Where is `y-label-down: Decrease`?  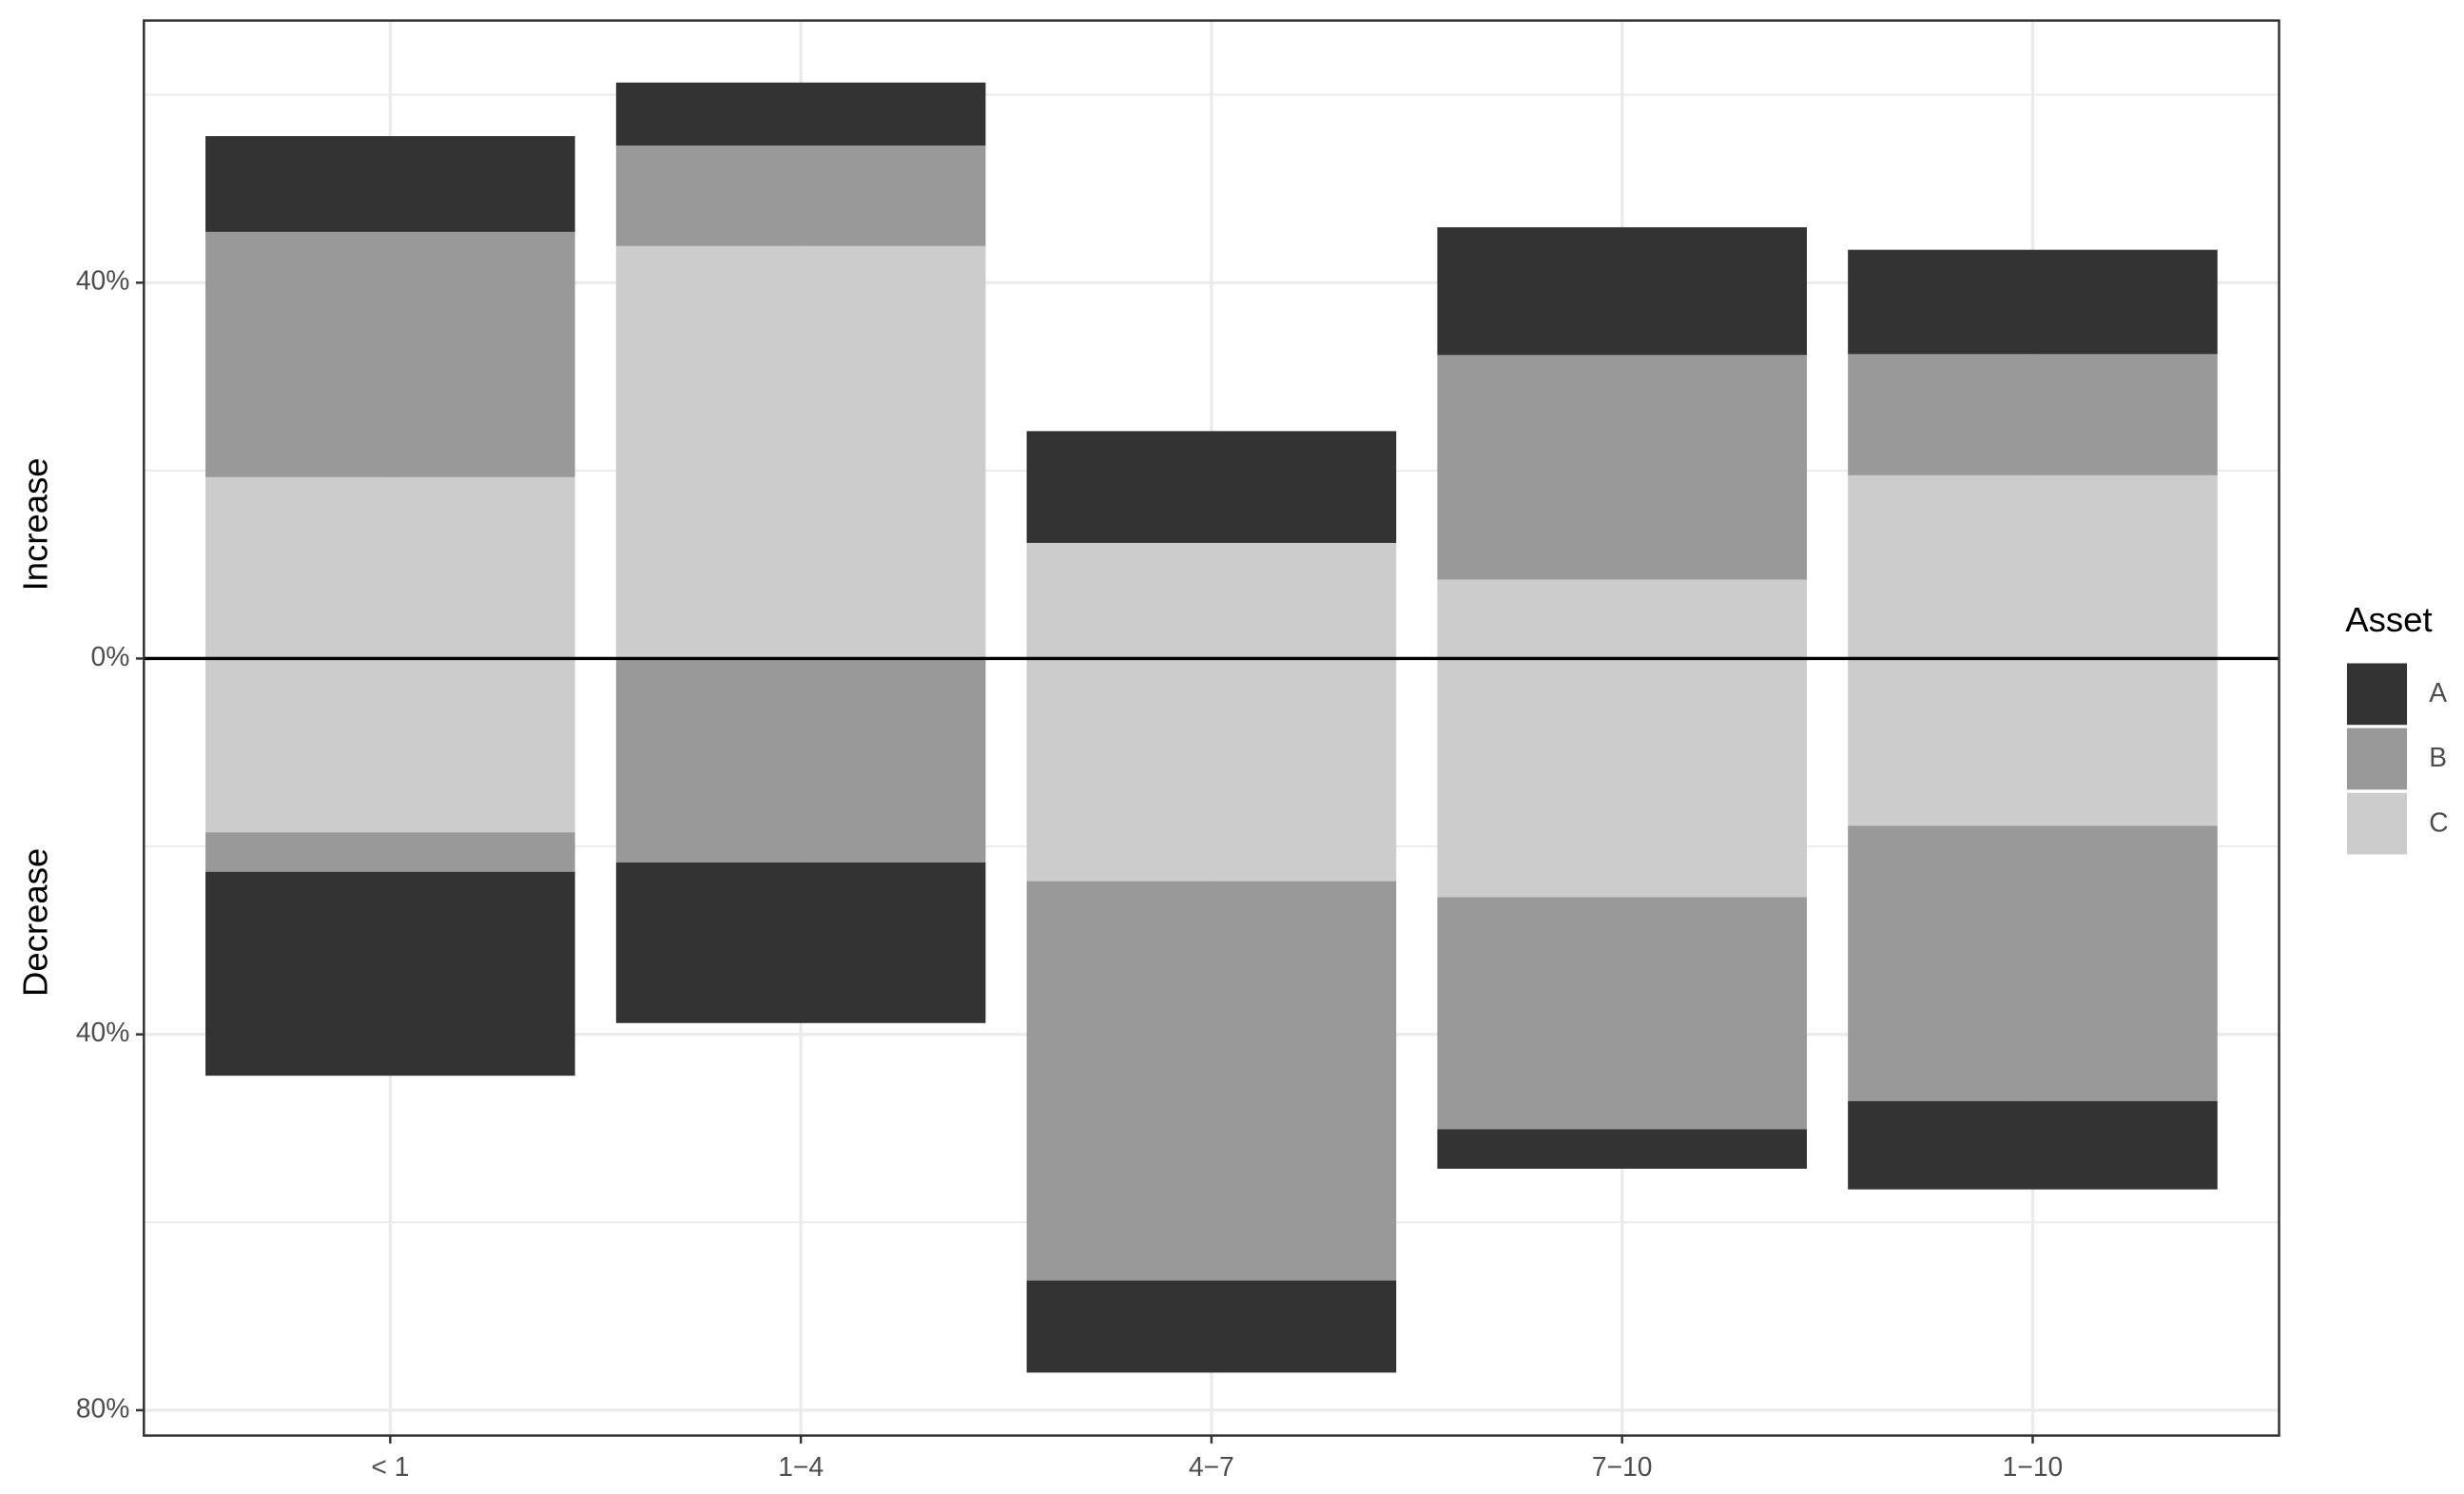 y-label-down: Decrease is located at coordinates (35, 922).